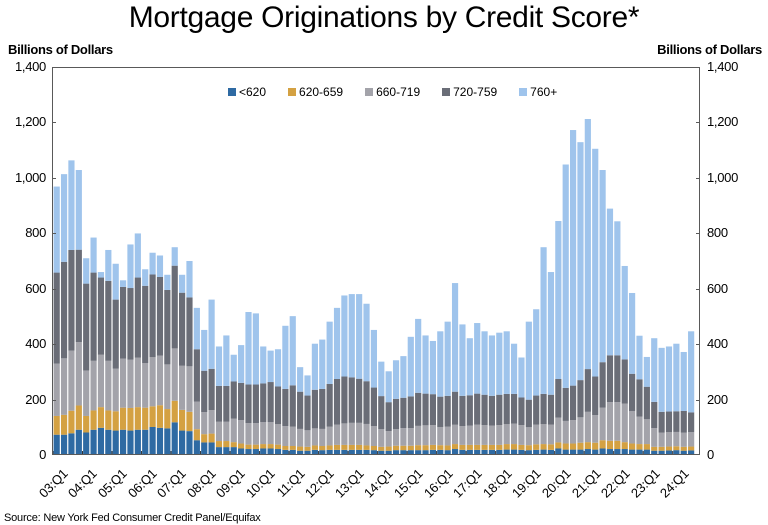 The width and height of the screenshot is (768, 525). Describe the element at coordinates (384, 17) in the screenshot. I see `chart-title: Mortgage Originations by Credit Score*` at that location.